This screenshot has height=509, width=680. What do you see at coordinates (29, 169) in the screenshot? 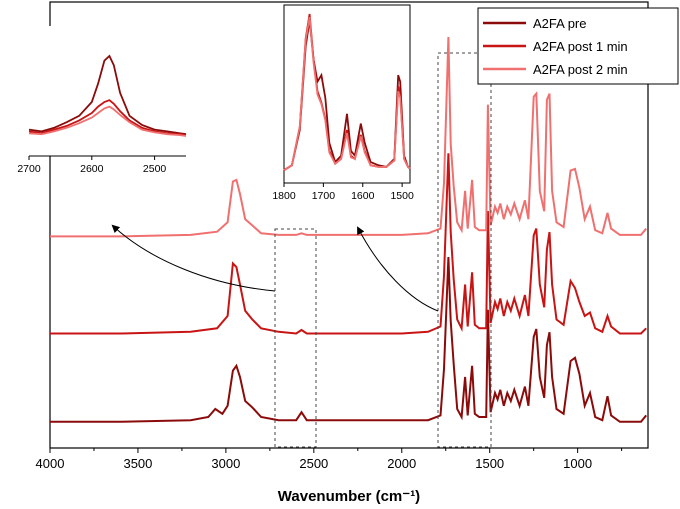
I see `inset-1-tick-label: 2700` at bounding box center [29, 169].